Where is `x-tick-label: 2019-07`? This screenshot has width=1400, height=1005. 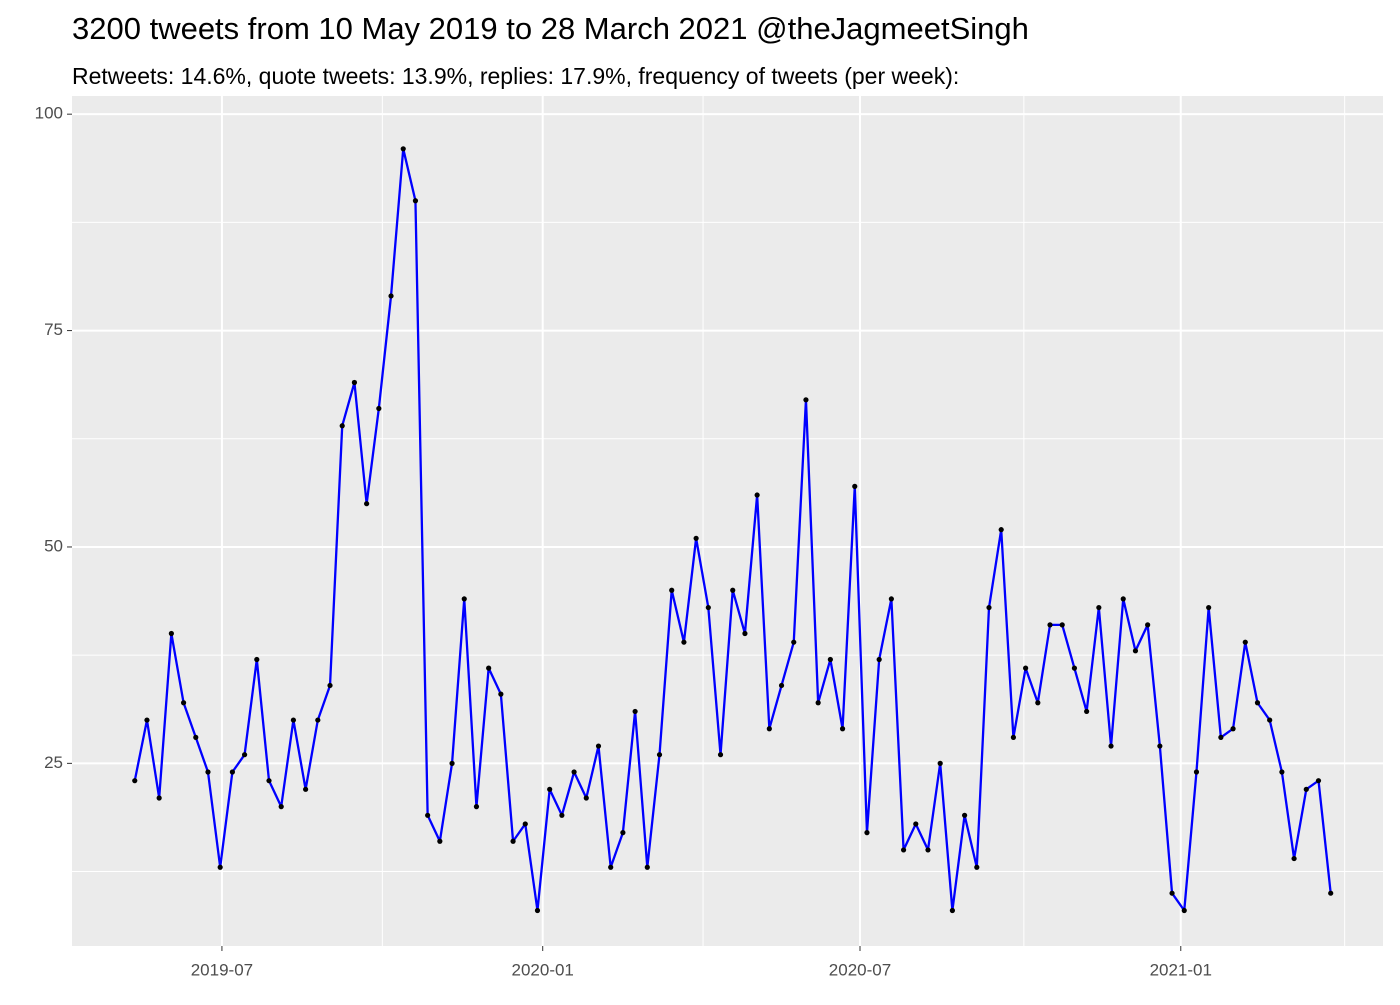 x-tick-label: 2019-07 is located at coordinates (222, 969).